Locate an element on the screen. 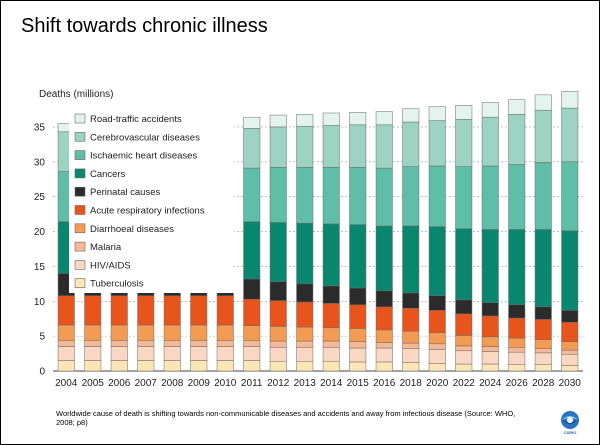  x-tick-label: 2004 is located at coordinates (66, 383).